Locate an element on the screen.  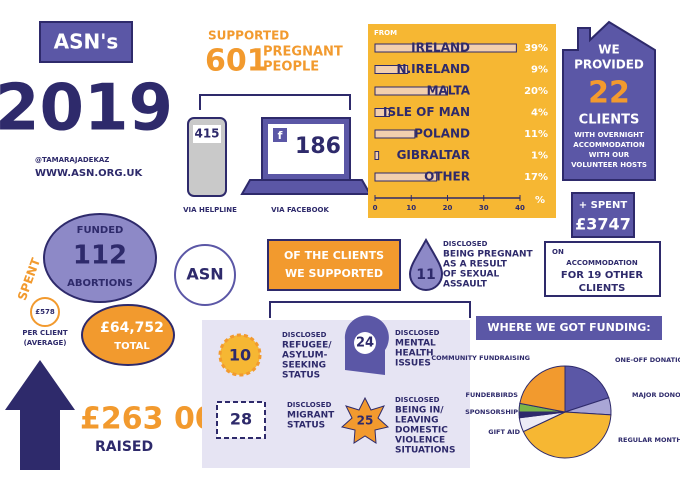
client-count: 10 is located at coordinates (240, 355).